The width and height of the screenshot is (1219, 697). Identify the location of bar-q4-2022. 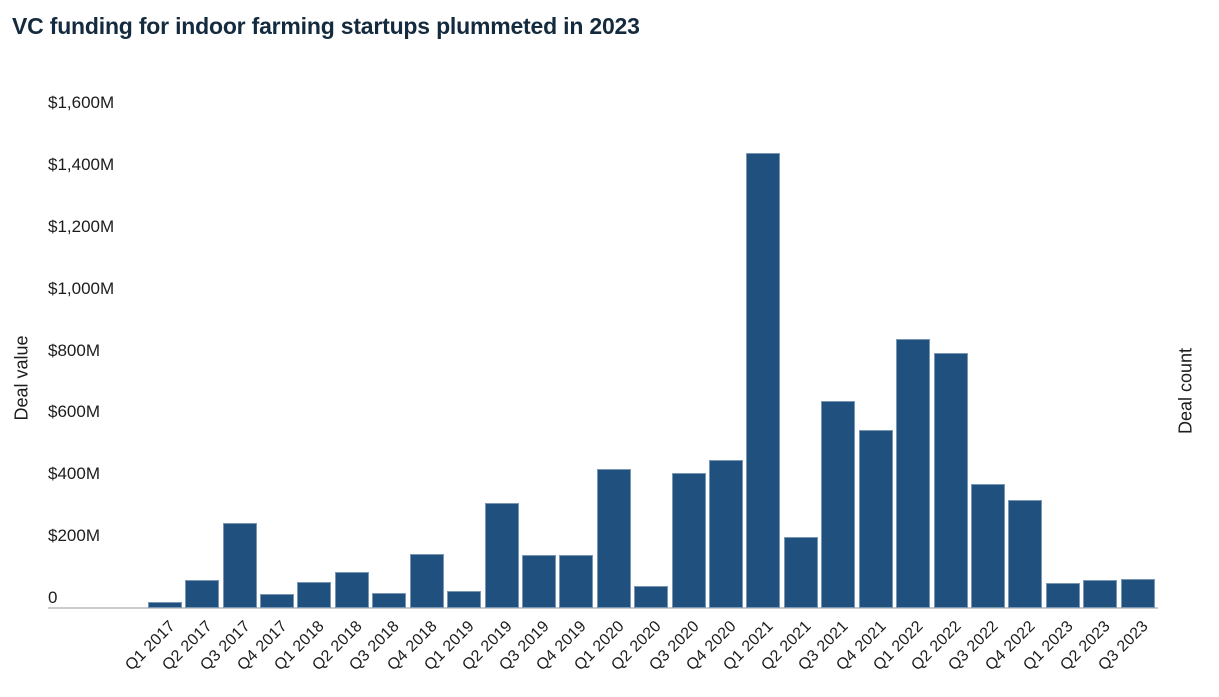
(1025, 553).